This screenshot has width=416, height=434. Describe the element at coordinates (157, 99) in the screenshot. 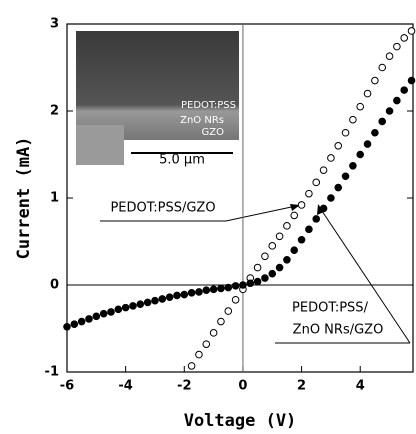

I see `inset-image: PEDOT:PSS ZnO NRs GZO 5.0 μm` at that location.